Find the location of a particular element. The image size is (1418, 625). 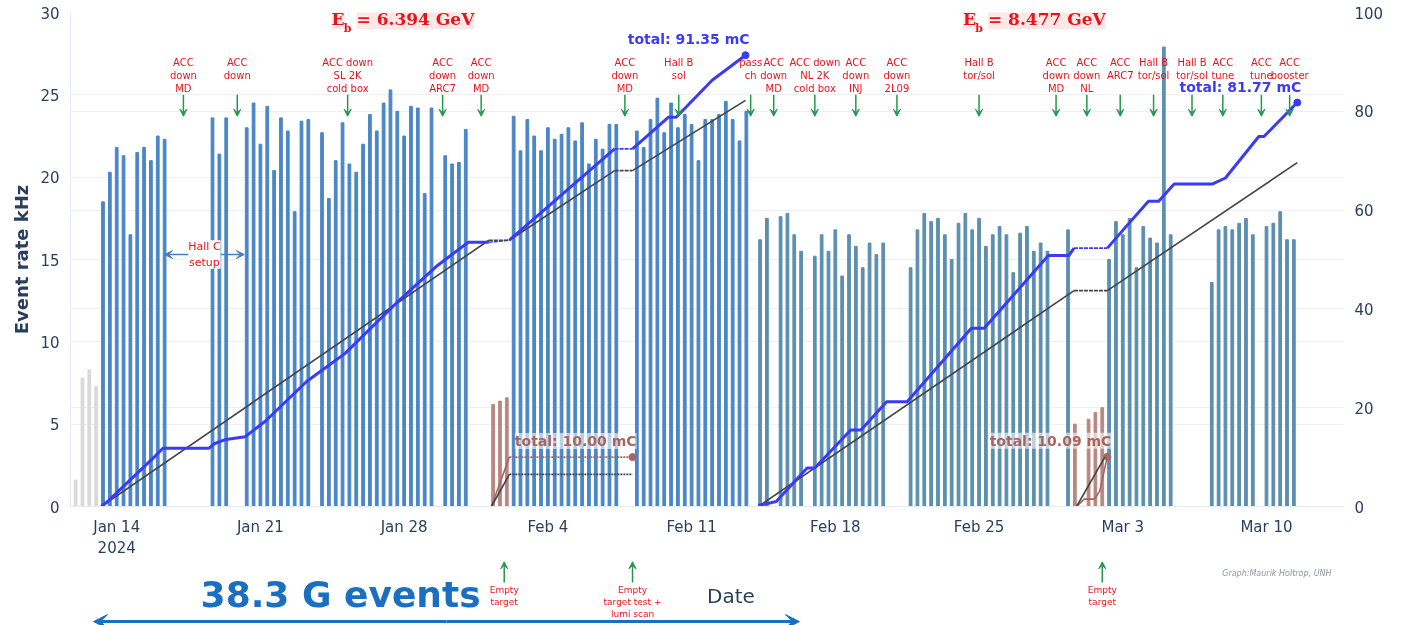

x-tick-label: Feb 4 is located at coordinates (548, 526).